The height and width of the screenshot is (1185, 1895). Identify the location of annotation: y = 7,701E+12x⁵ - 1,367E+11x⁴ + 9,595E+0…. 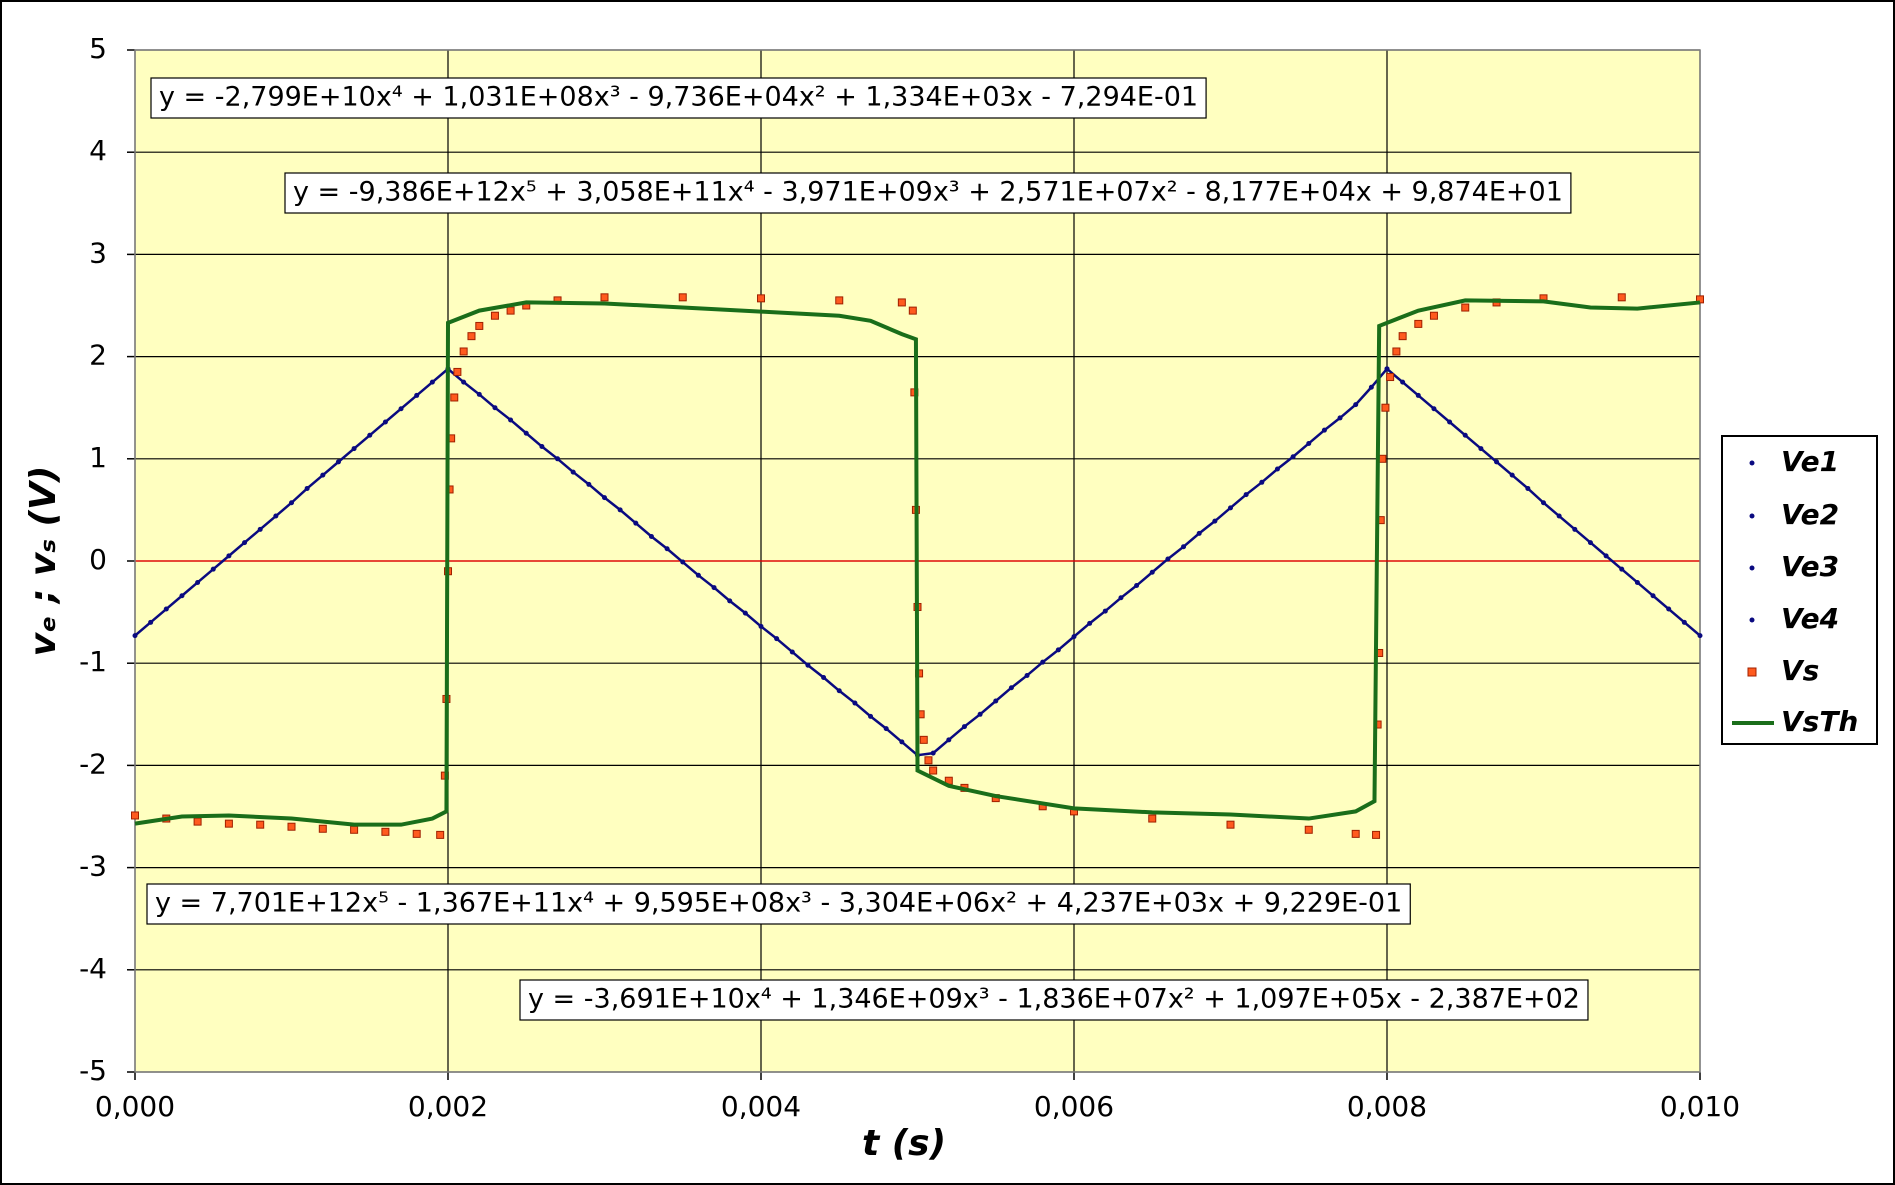
(778, 903).